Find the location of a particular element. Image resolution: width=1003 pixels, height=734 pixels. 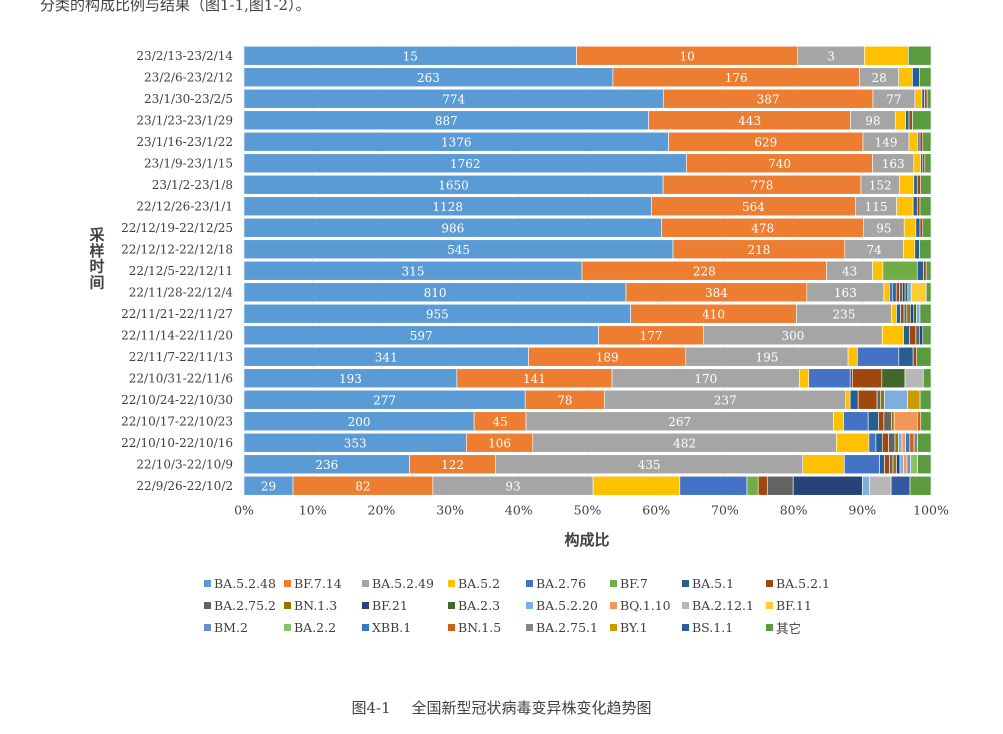

data-label: 810 is located at coordinates (435, 293).